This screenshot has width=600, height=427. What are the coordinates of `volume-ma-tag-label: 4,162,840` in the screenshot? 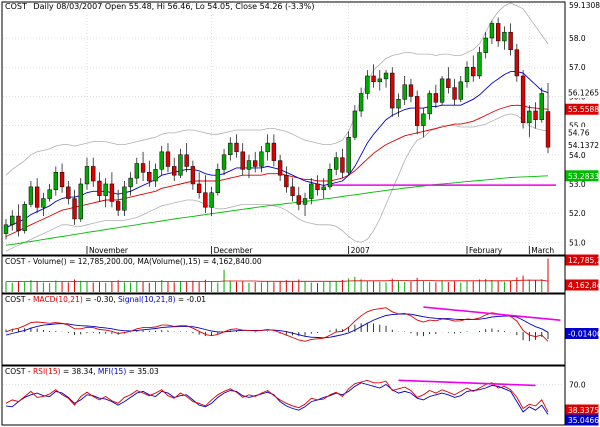 It's located at (584, 285).